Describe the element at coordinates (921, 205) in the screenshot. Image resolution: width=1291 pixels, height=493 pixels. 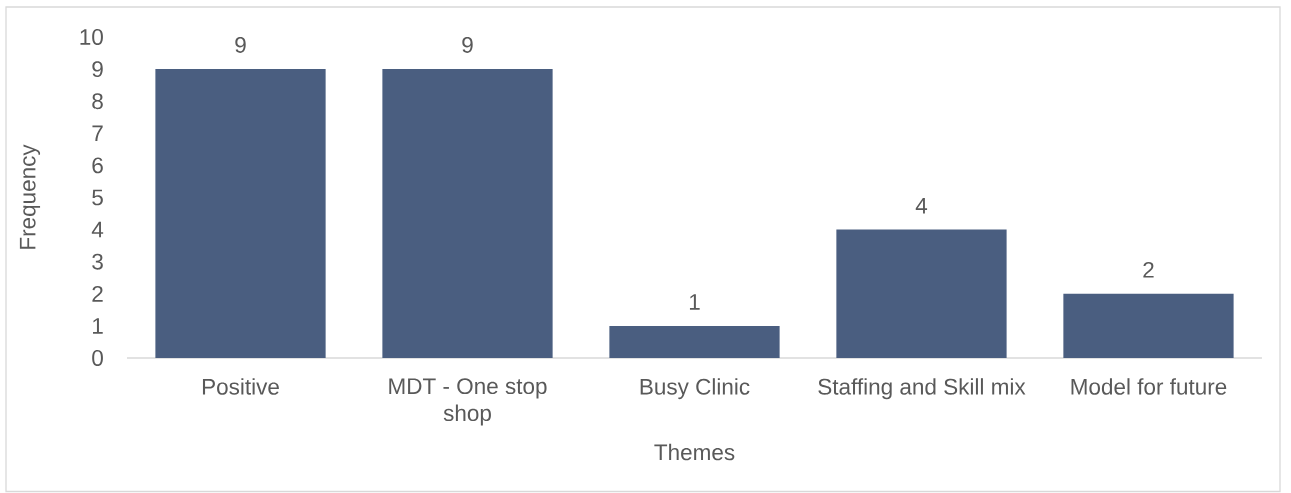
I see `data-label: 4` at that location.